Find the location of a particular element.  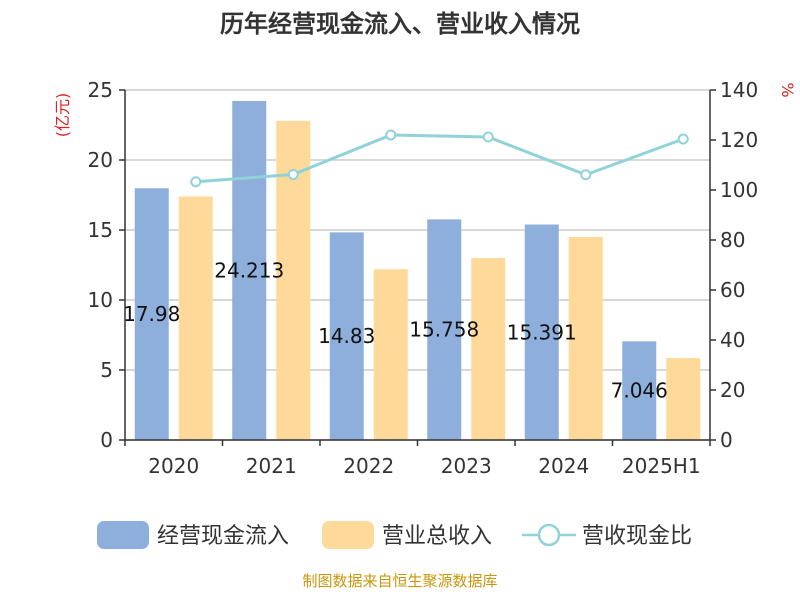

left-tick-label-25: 25 is located at coordinates (100, 90).